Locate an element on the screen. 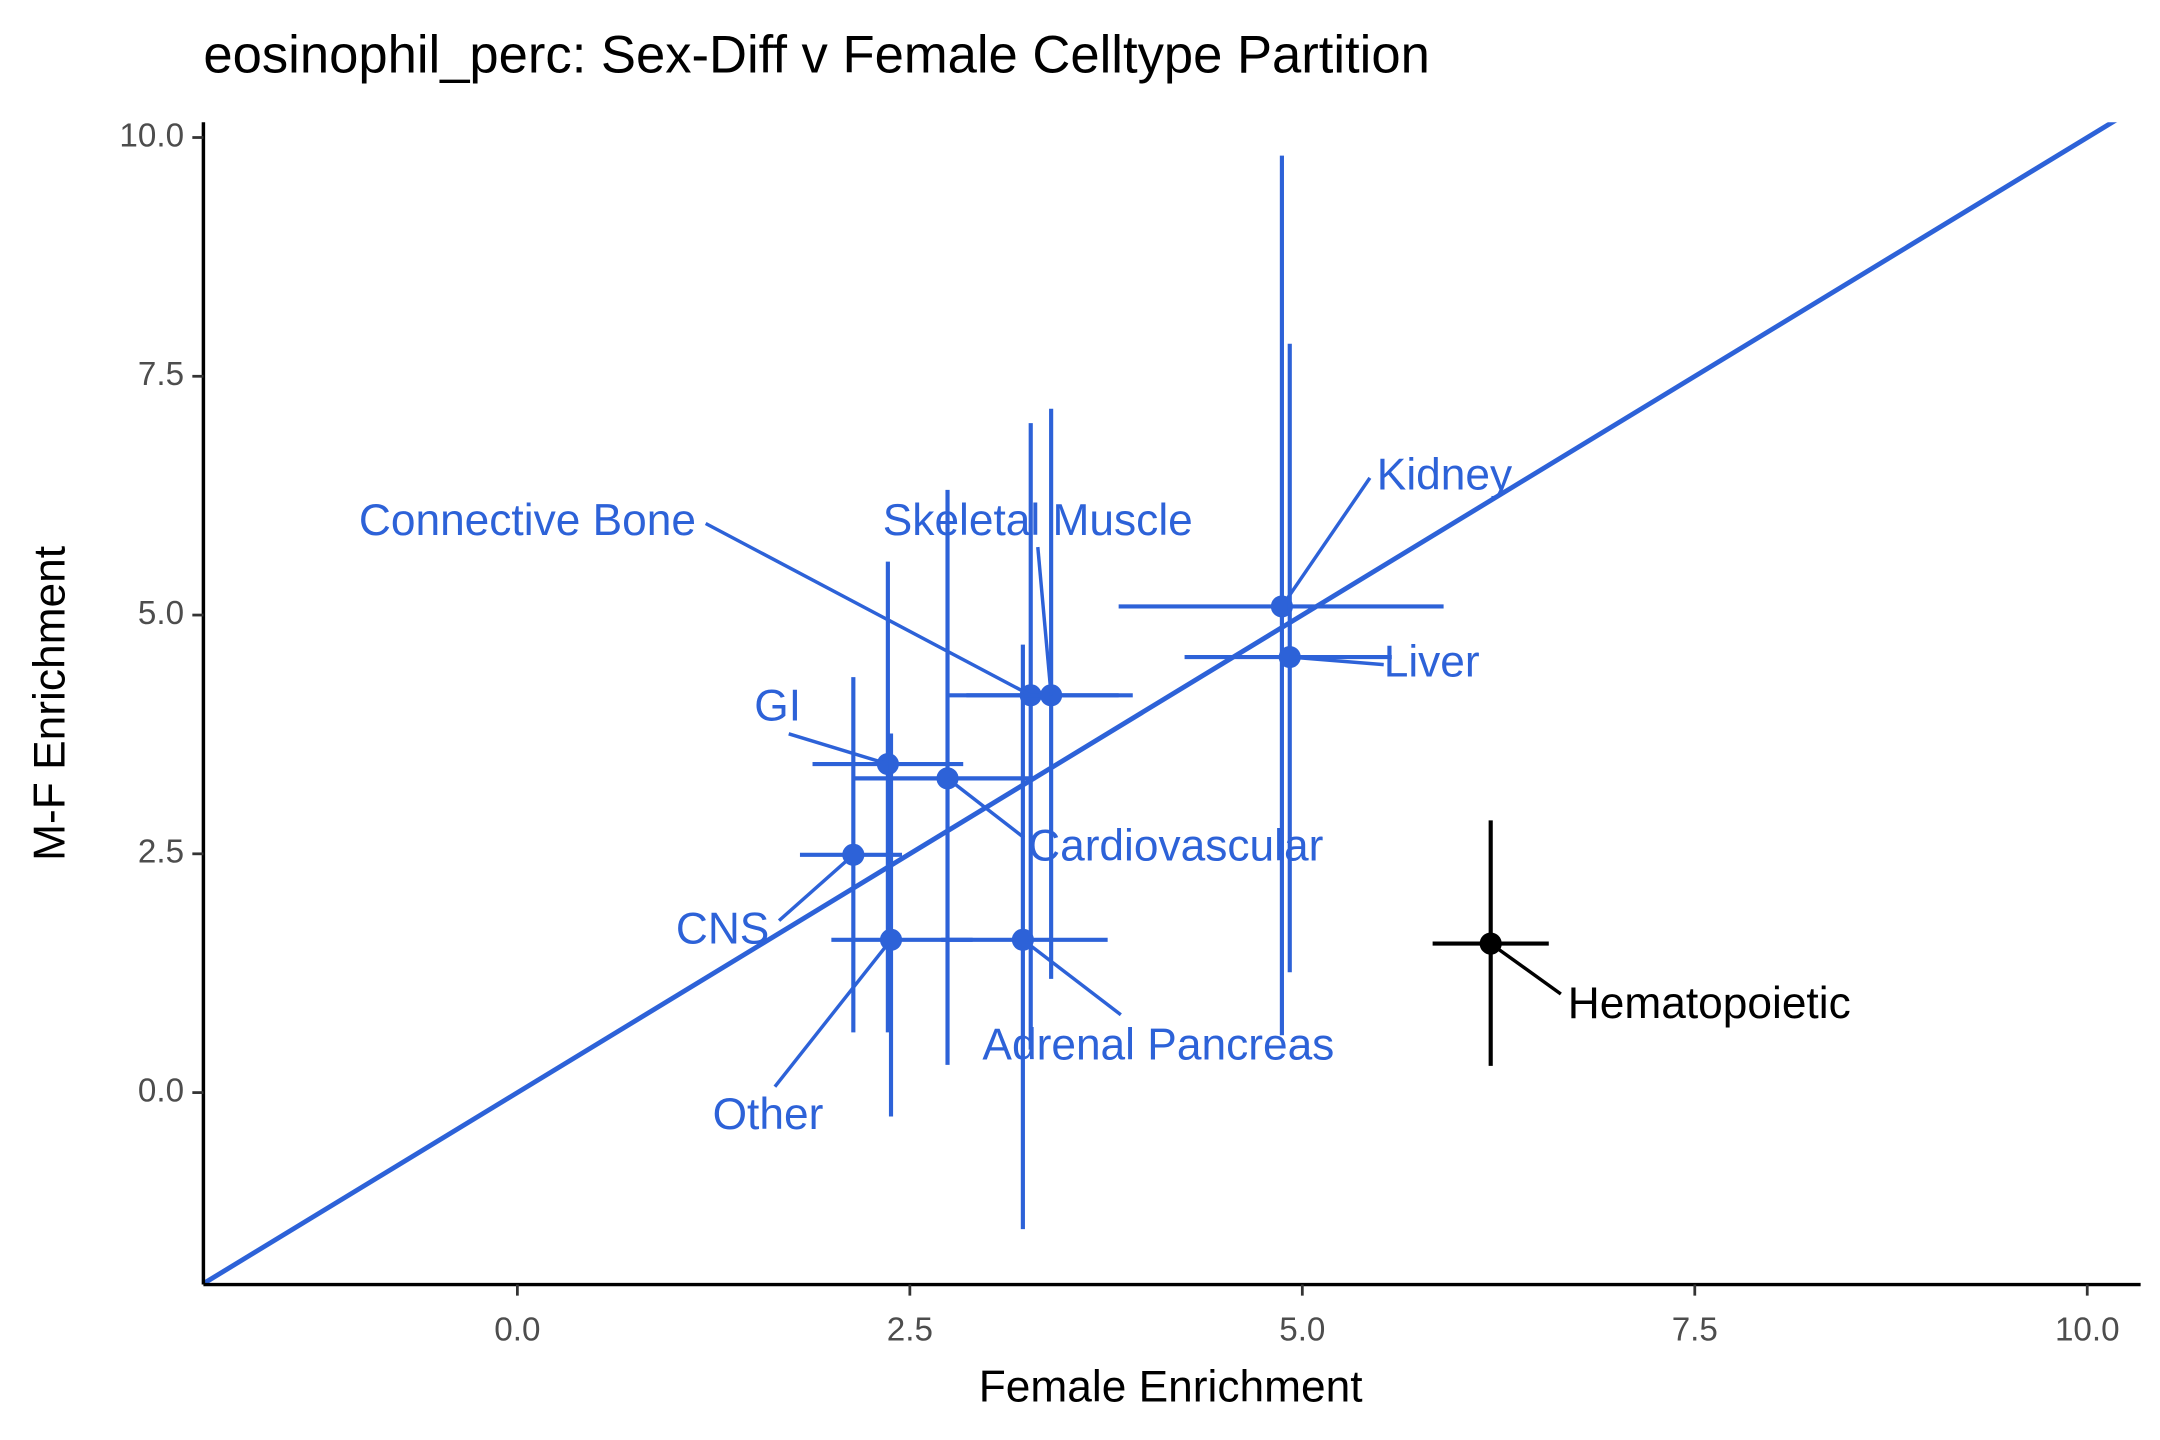  y-tick-label: 10.0 is located at coordinates (151, 135).